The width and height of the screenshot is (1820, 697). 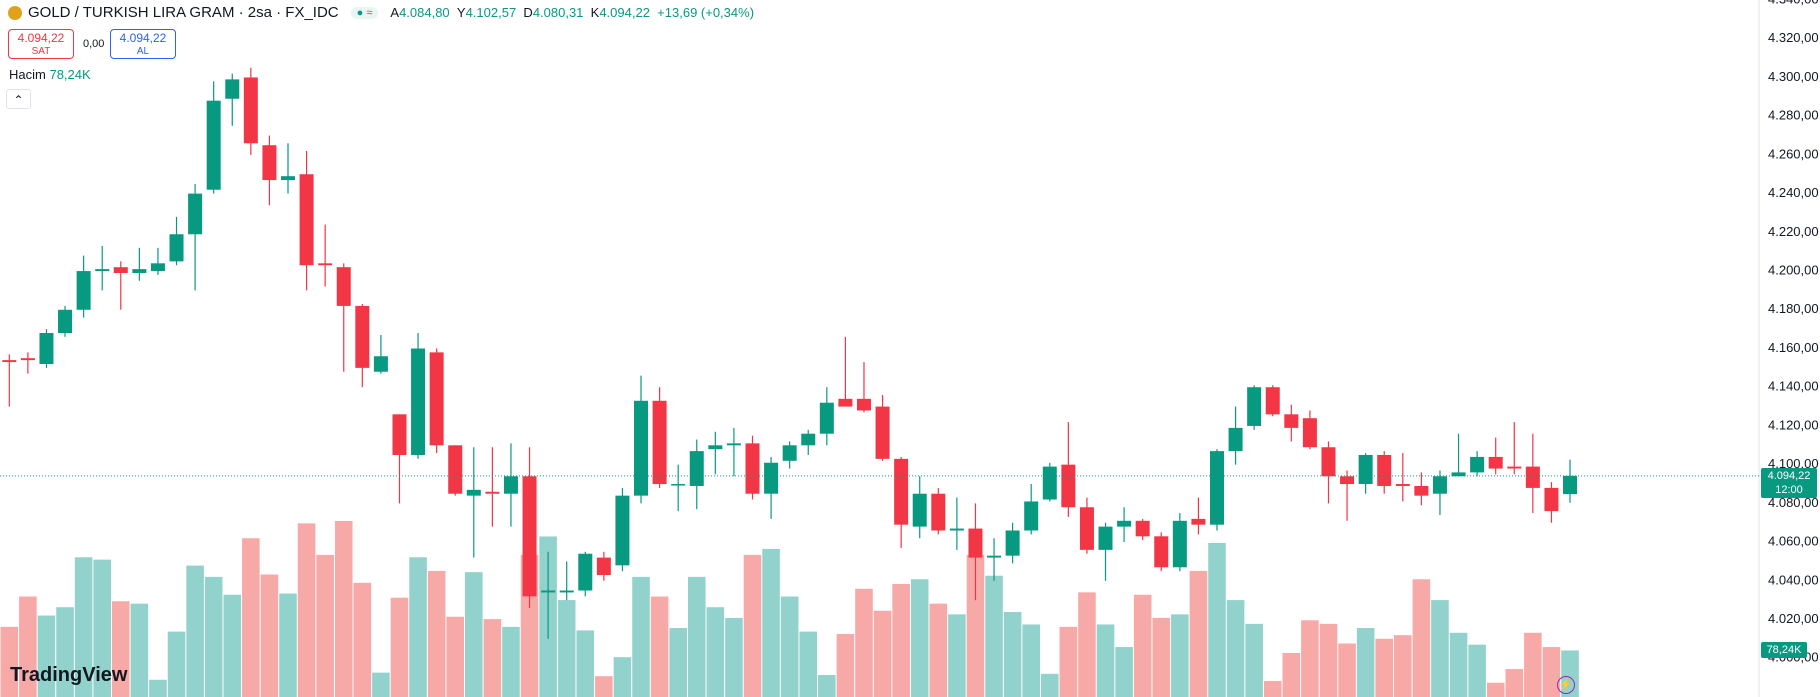 I want to click on y-tick-label: 4.080,00, so click(x=1793, y=502).